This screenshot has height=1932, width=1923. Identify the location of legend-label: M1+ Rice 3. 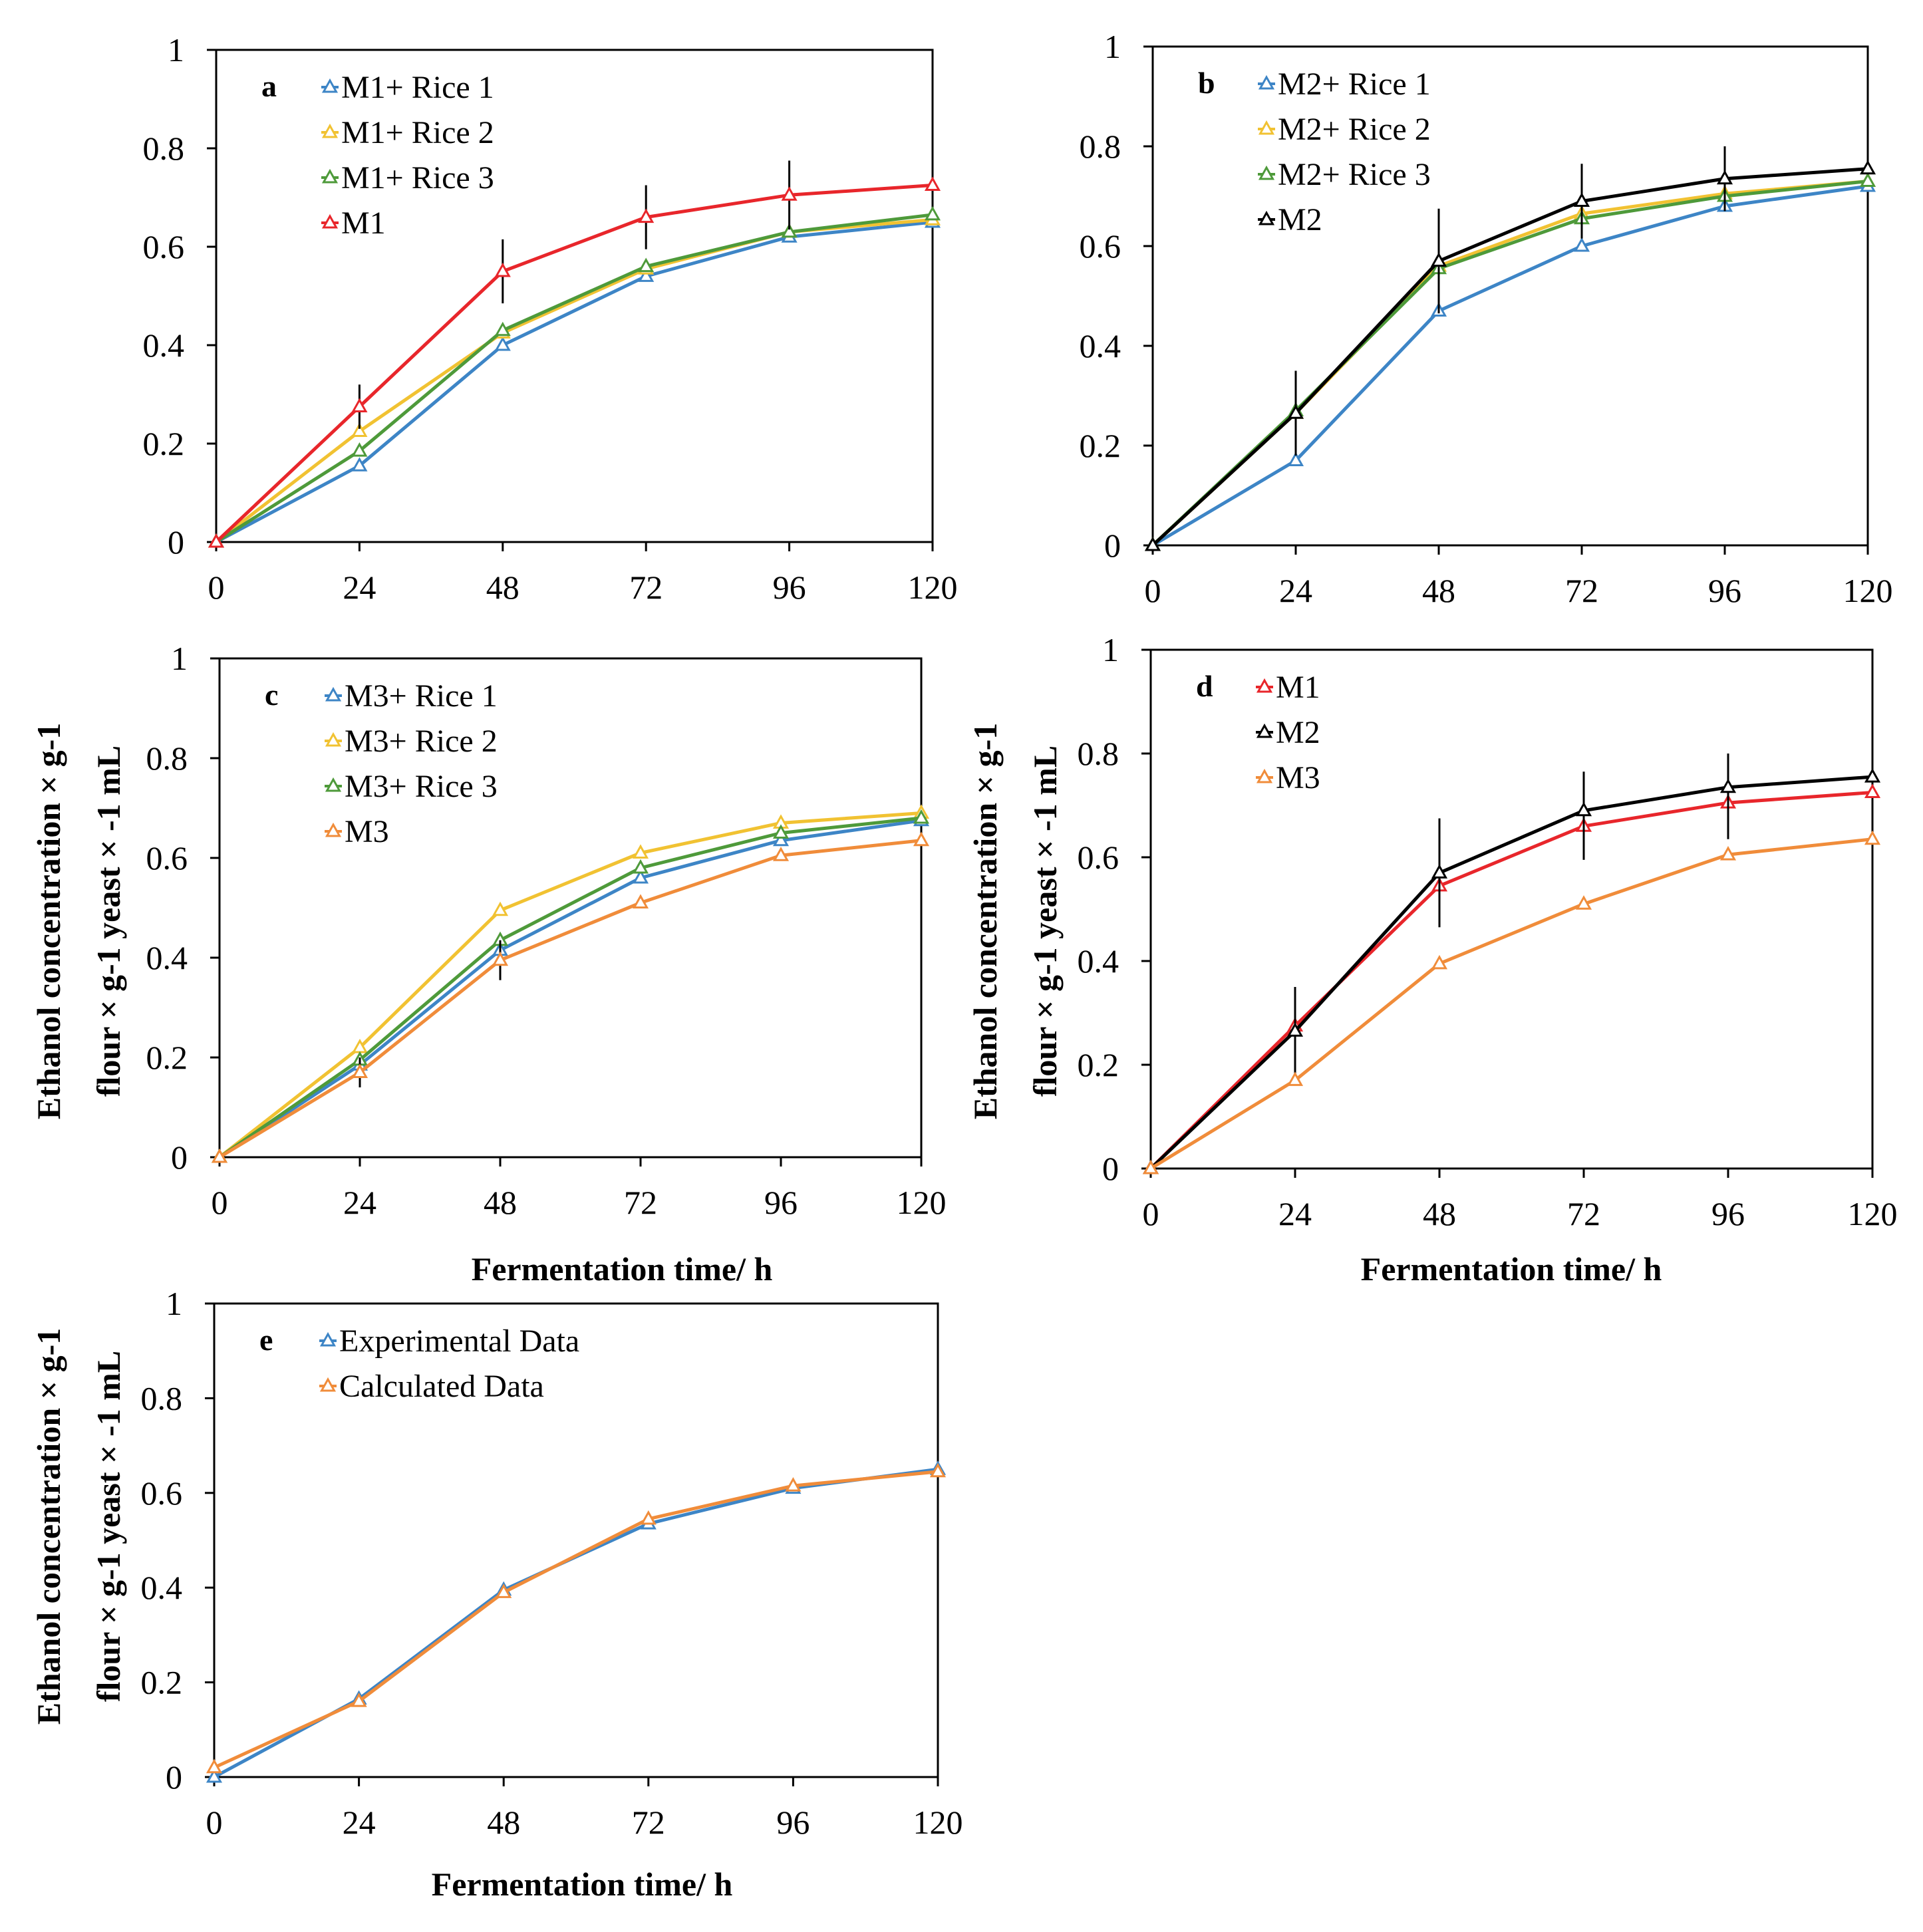
(417, 178).